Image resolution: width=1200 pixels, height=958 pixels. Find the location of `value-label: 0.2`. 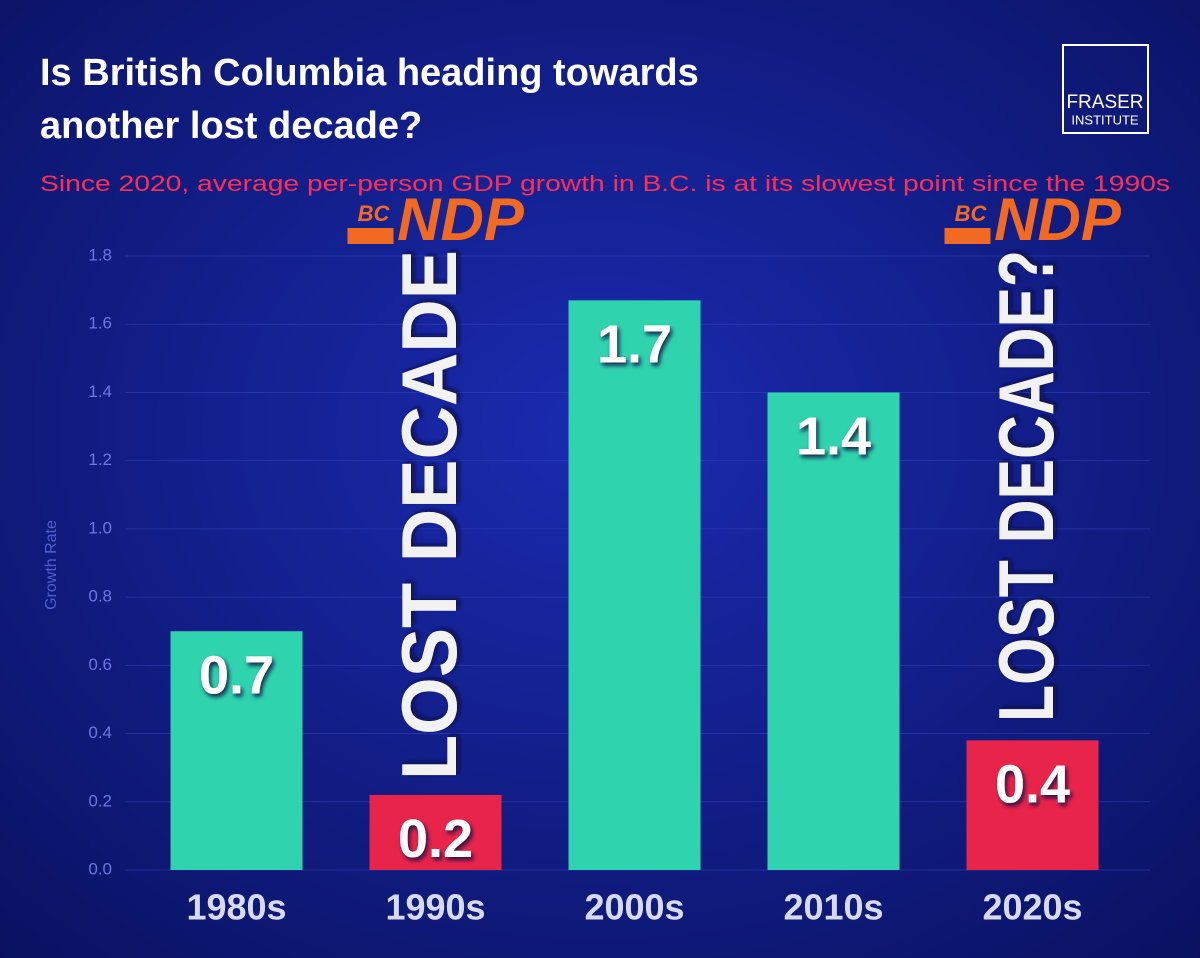

value-label: 0.2 is located at coordinates (435, 839).